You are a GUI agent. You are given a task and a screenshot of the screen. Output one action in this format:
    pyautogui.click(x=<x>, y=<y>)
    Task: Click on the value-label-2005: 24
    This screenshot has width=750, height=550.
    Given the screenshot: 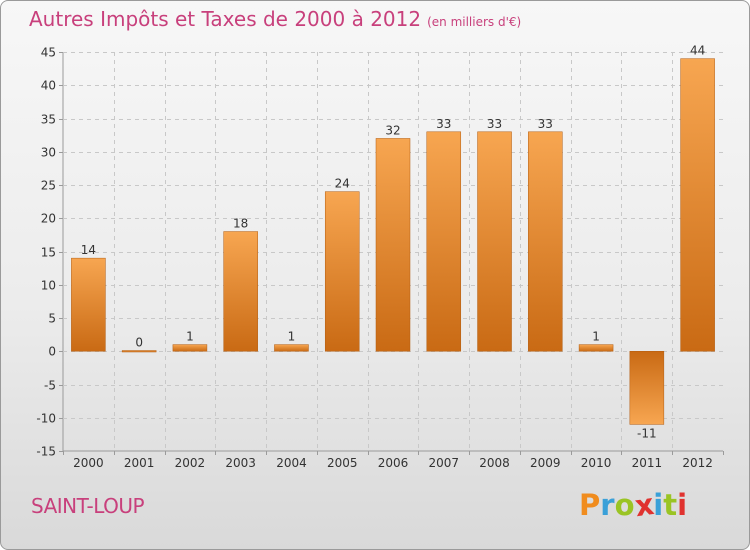 What is the action you would take?
    pyautogui.click(x=342, y=184)
    